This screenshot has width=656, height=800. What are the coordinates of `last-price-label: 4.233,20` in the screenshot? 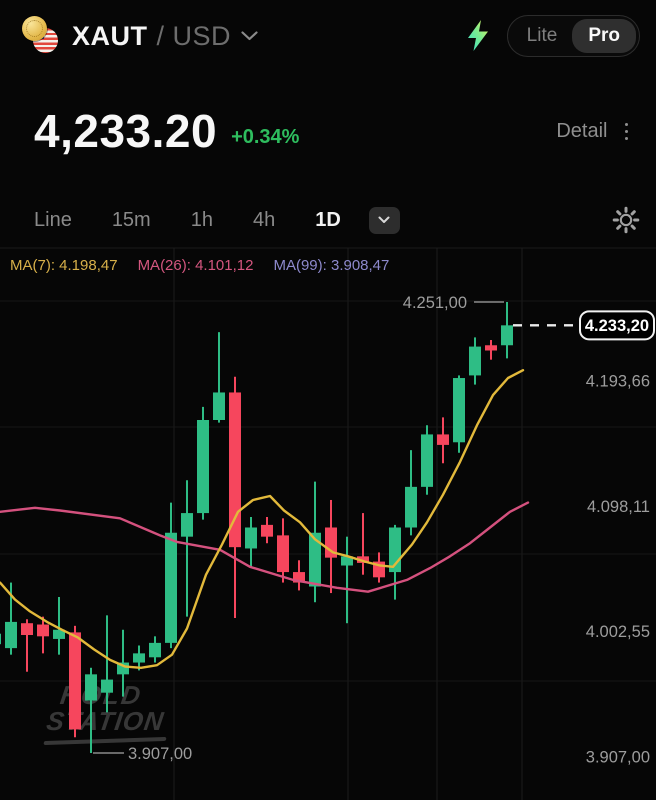 It's located at (617, 326).